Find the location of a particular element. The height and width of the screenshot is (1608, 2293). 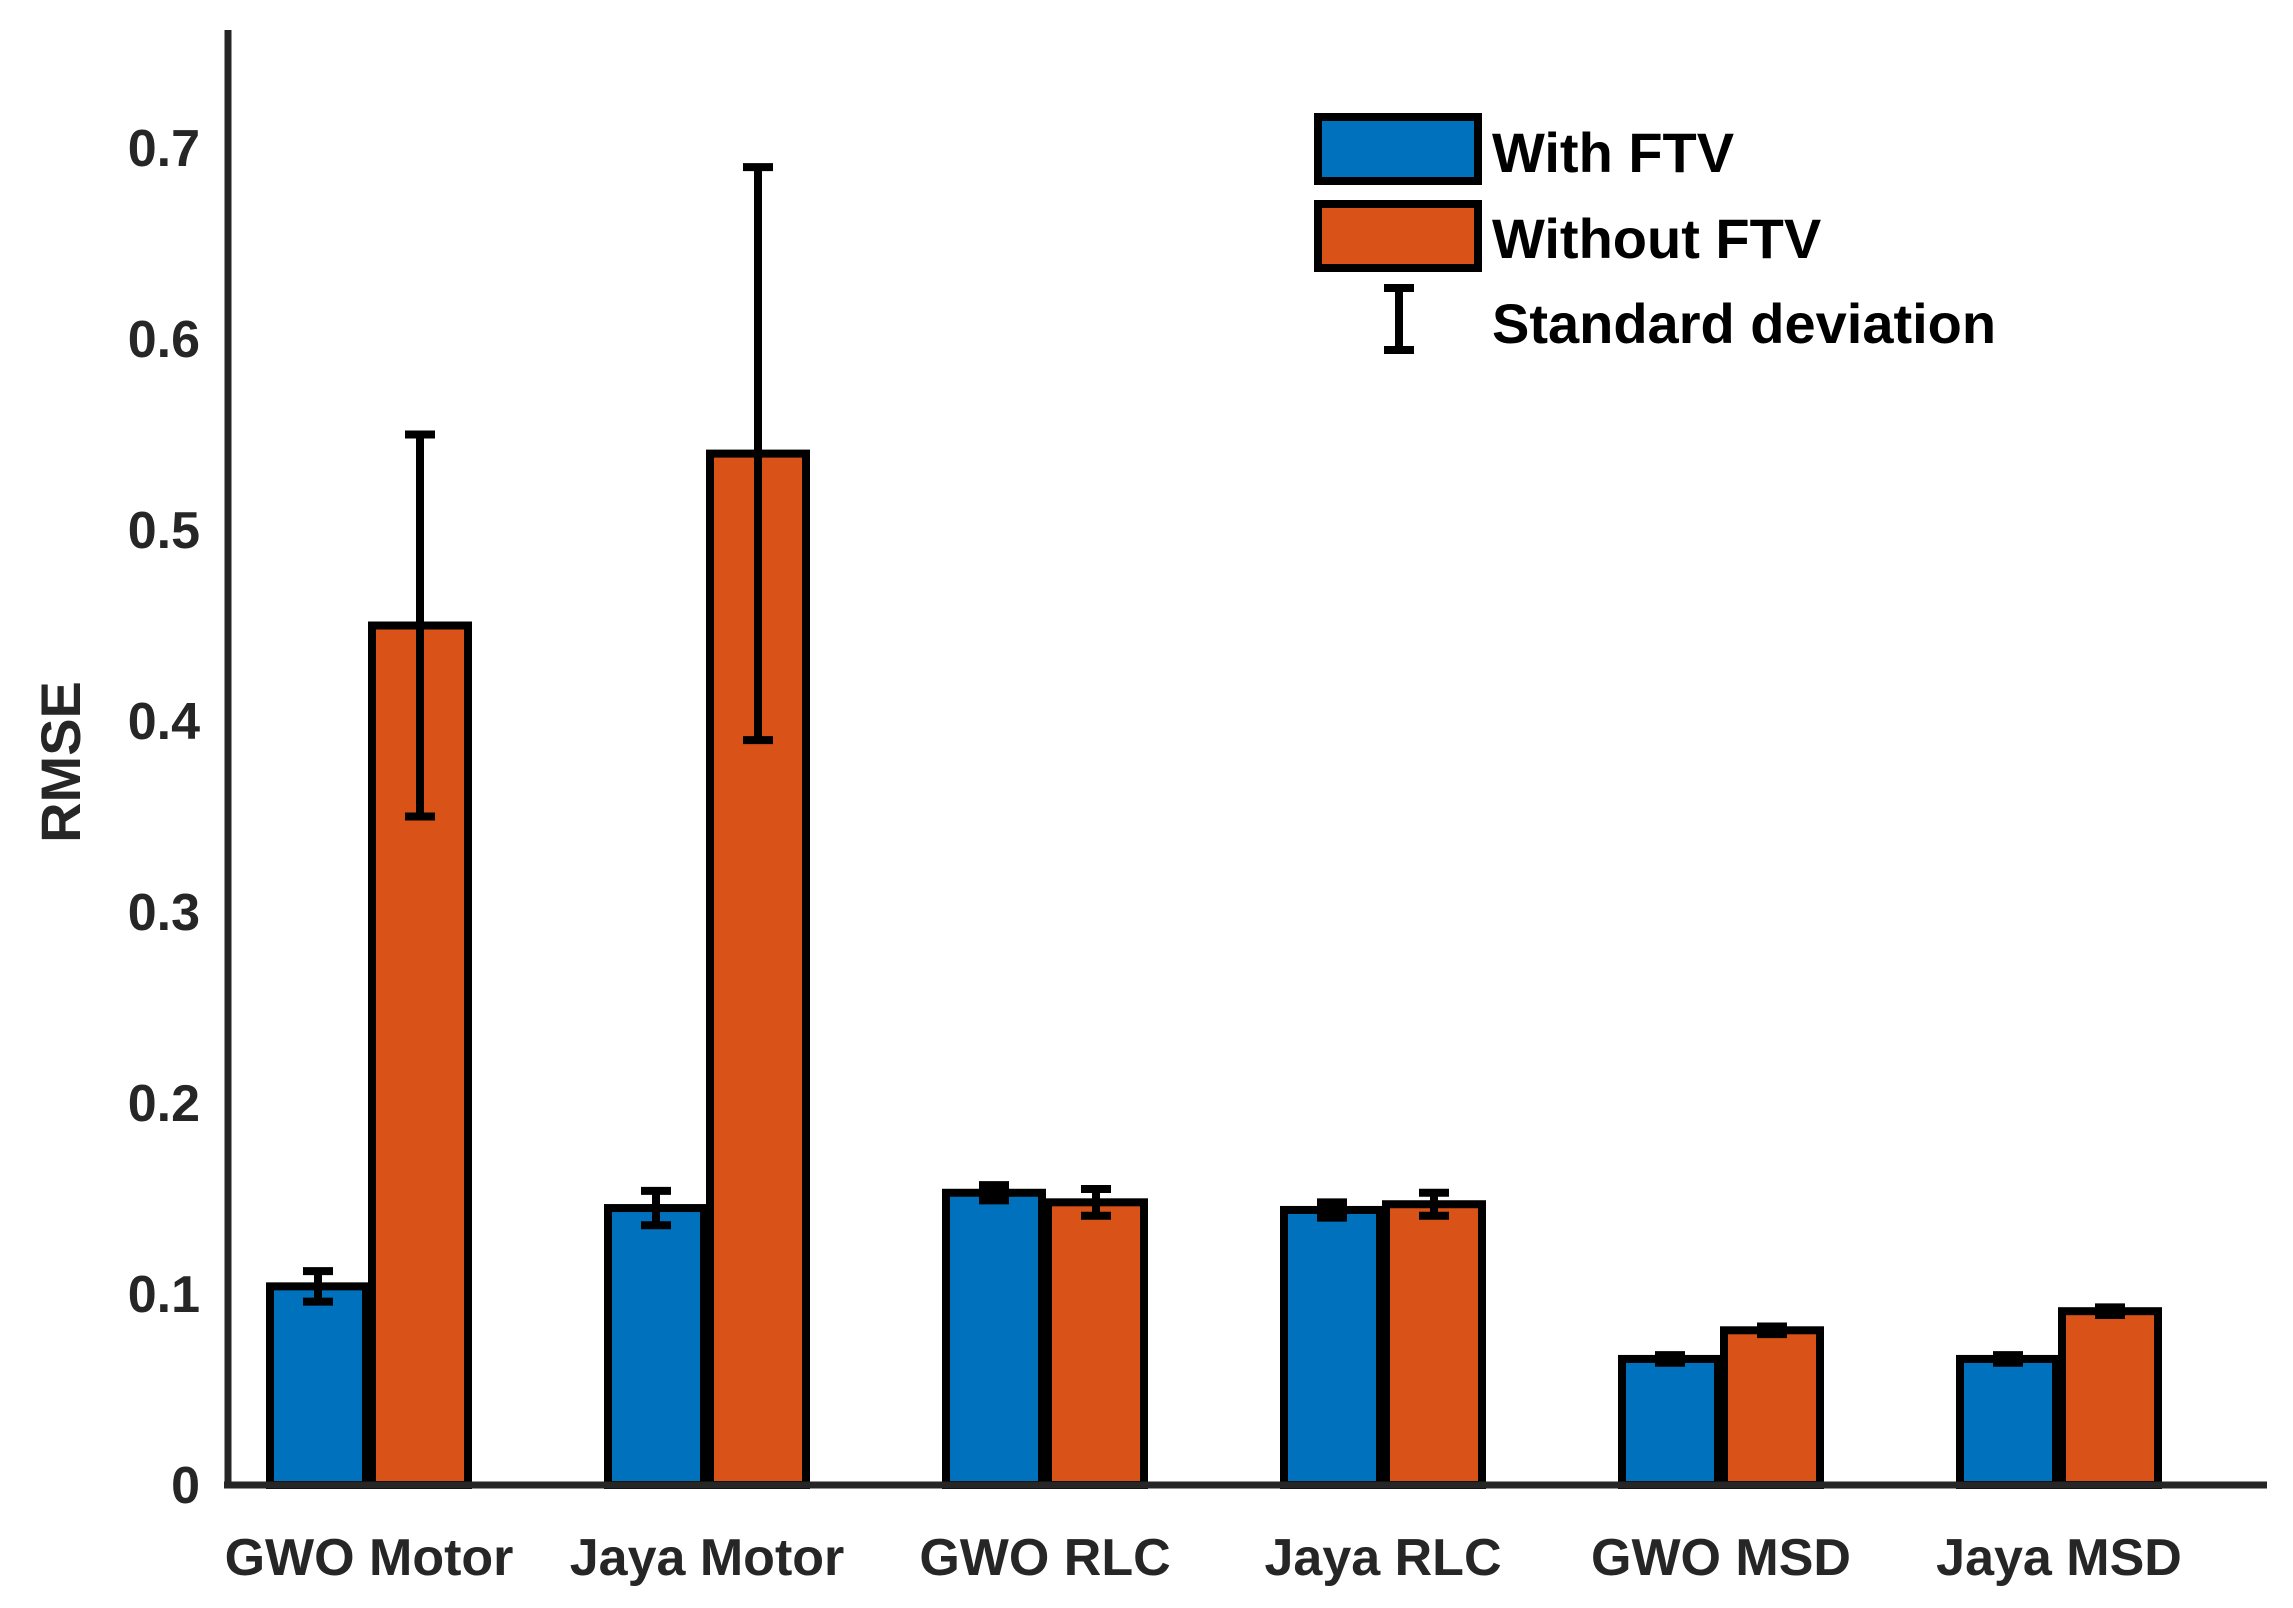

x-tick-label-jaya-rlc: Jaya RLC is located at coordinates (1383, 1558).